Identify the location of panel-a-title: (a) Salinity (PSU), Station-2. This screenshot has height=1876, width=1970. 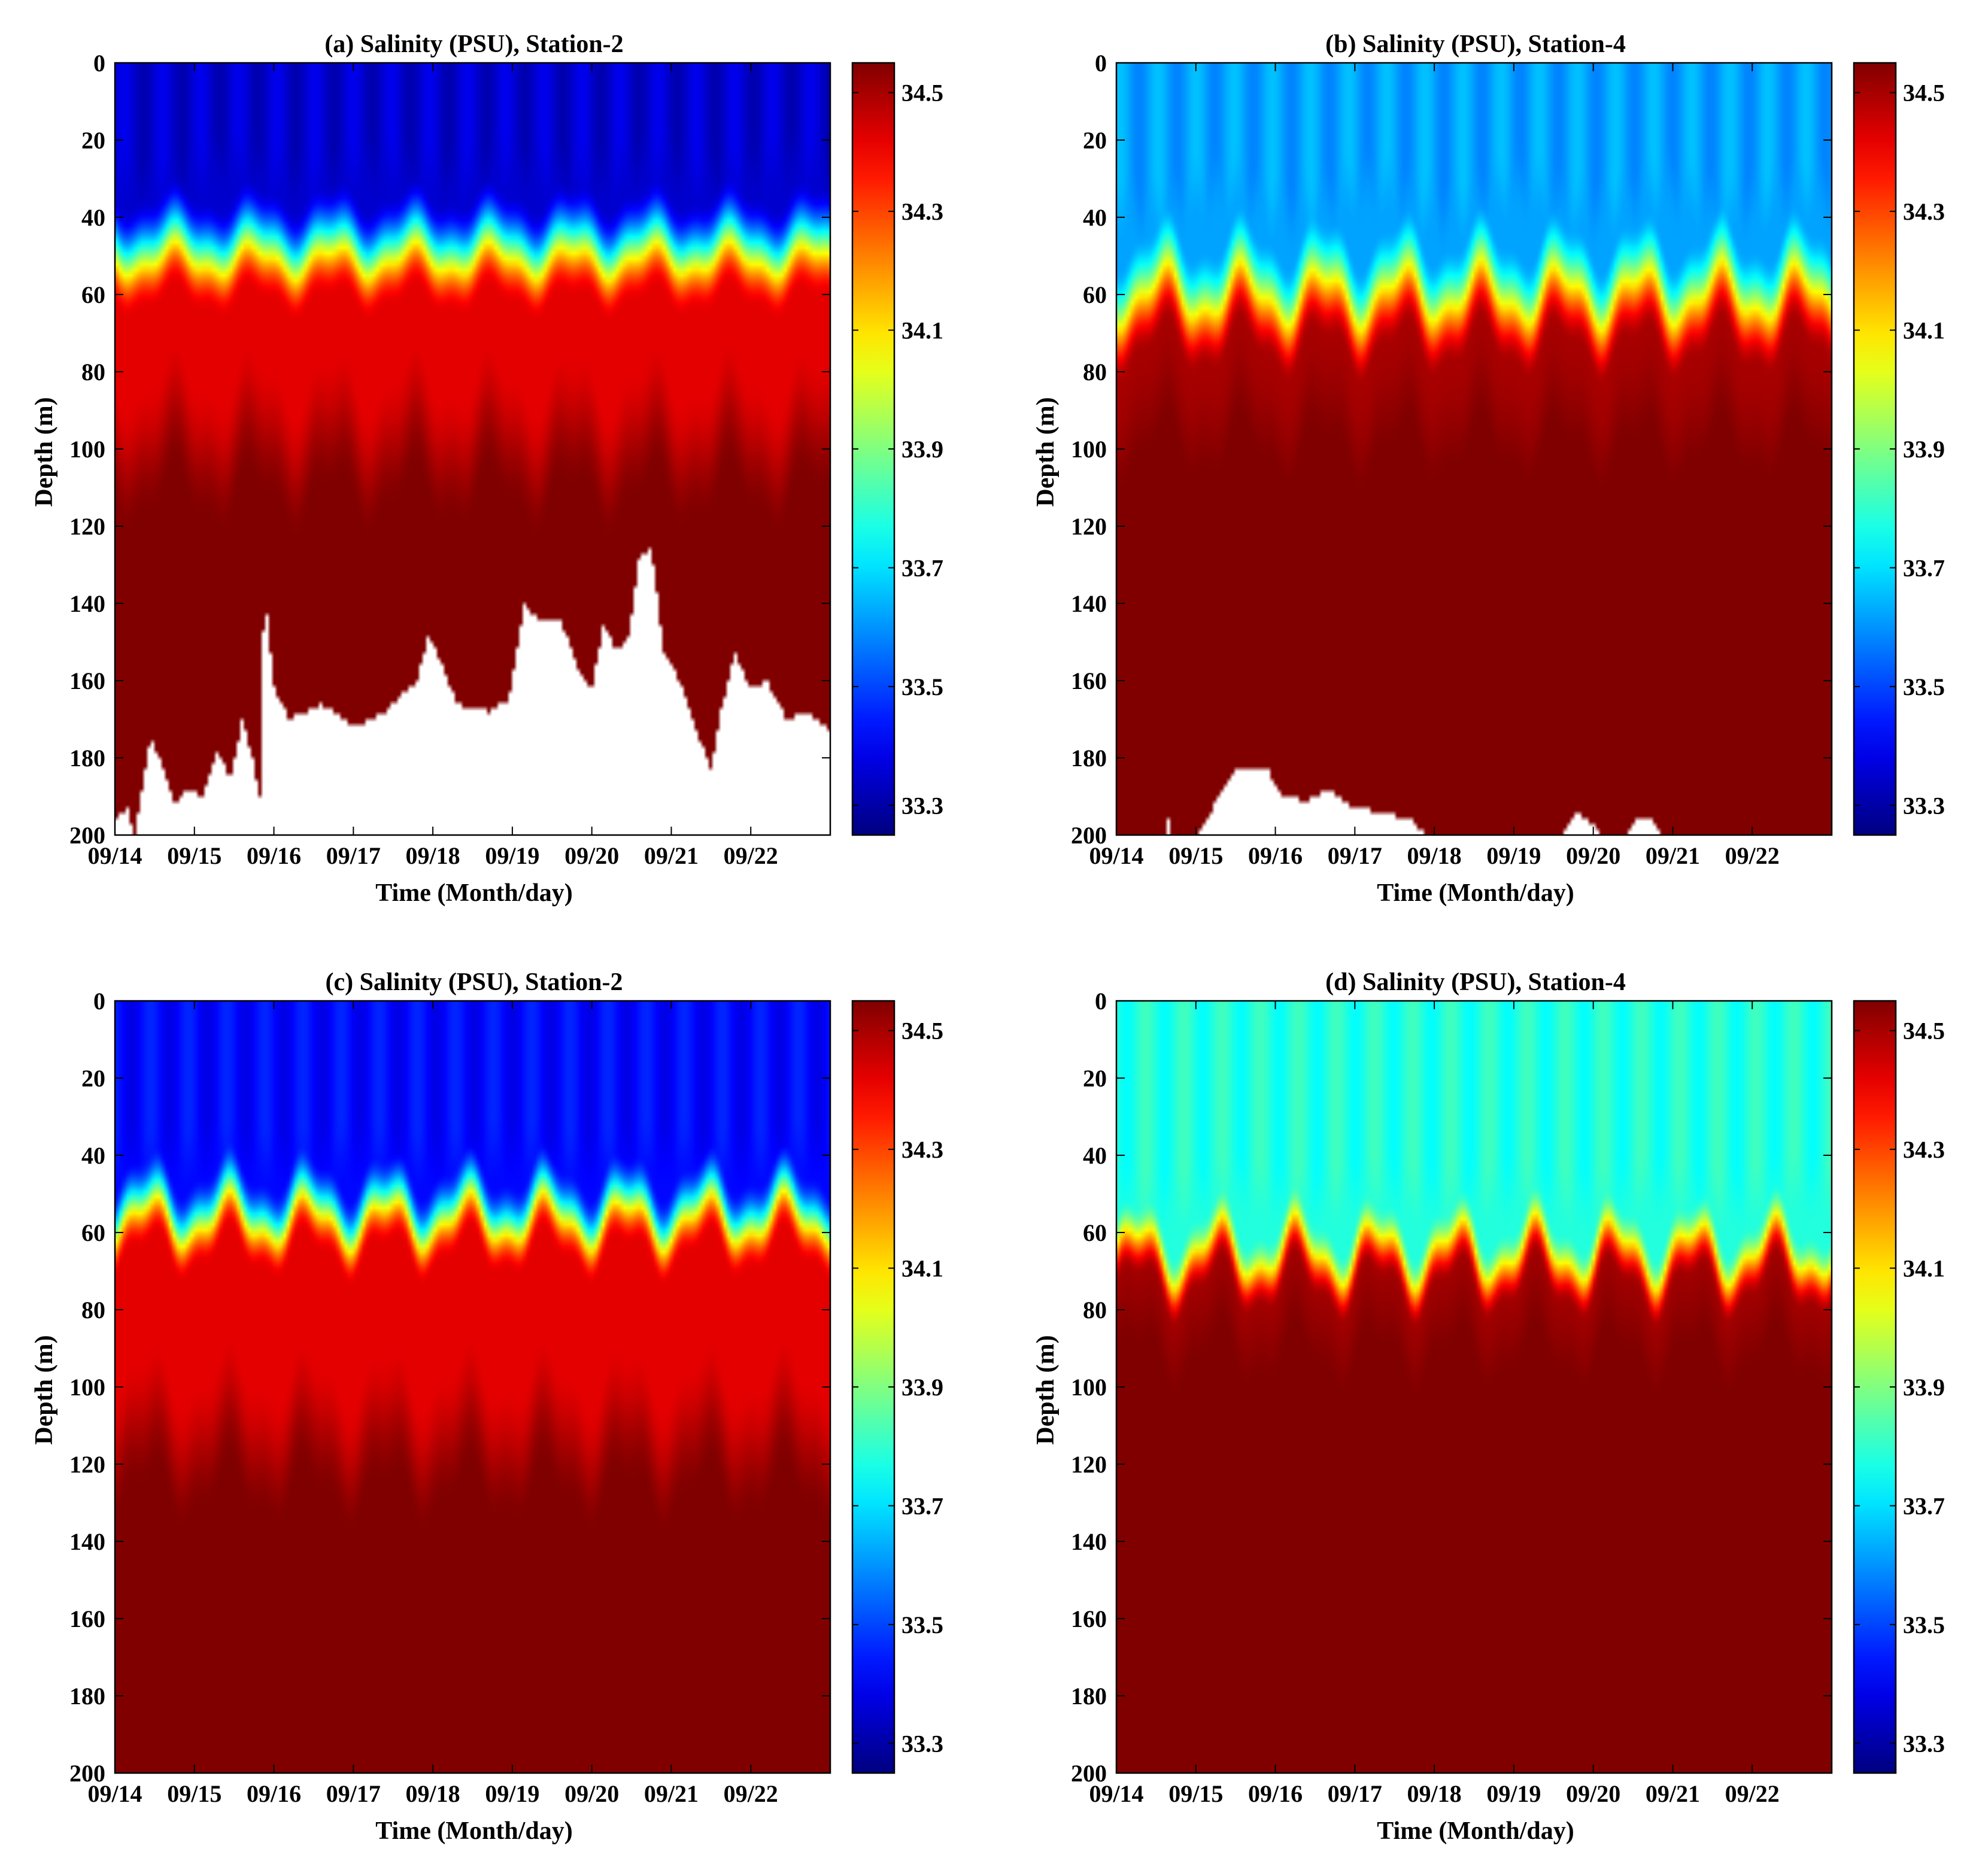
(473, 44).